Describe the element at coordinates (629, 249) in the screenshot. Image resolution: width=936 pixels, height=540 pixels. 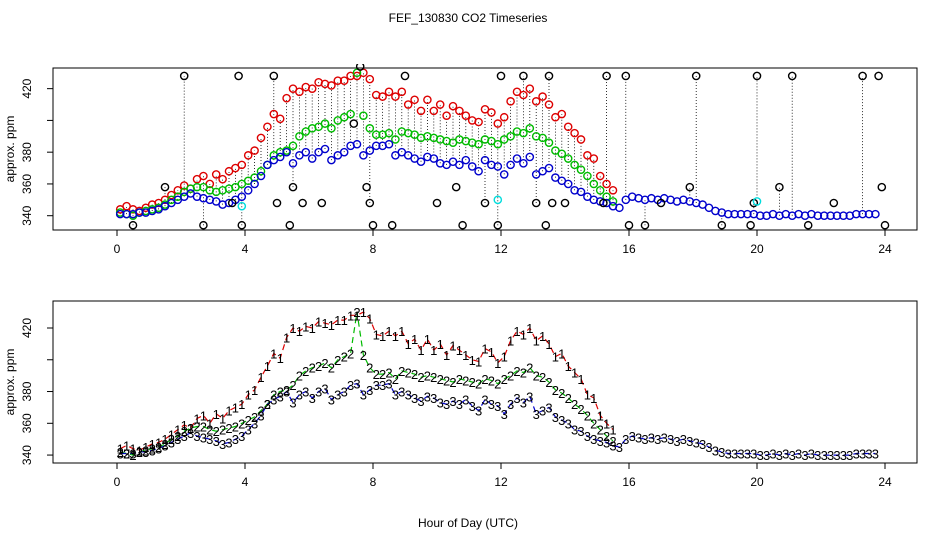
I see `top-x-tick-label: 16` at that location.